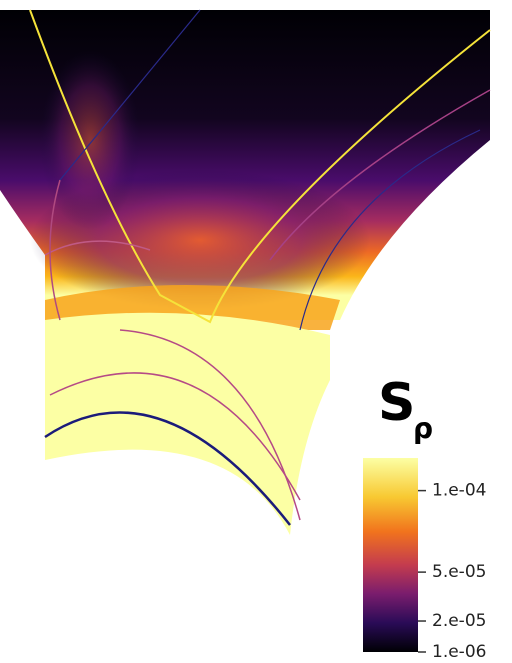  Describe the element at coordinates (396, 403) in the screenshot. I see `colorbar-title: S` at that location.